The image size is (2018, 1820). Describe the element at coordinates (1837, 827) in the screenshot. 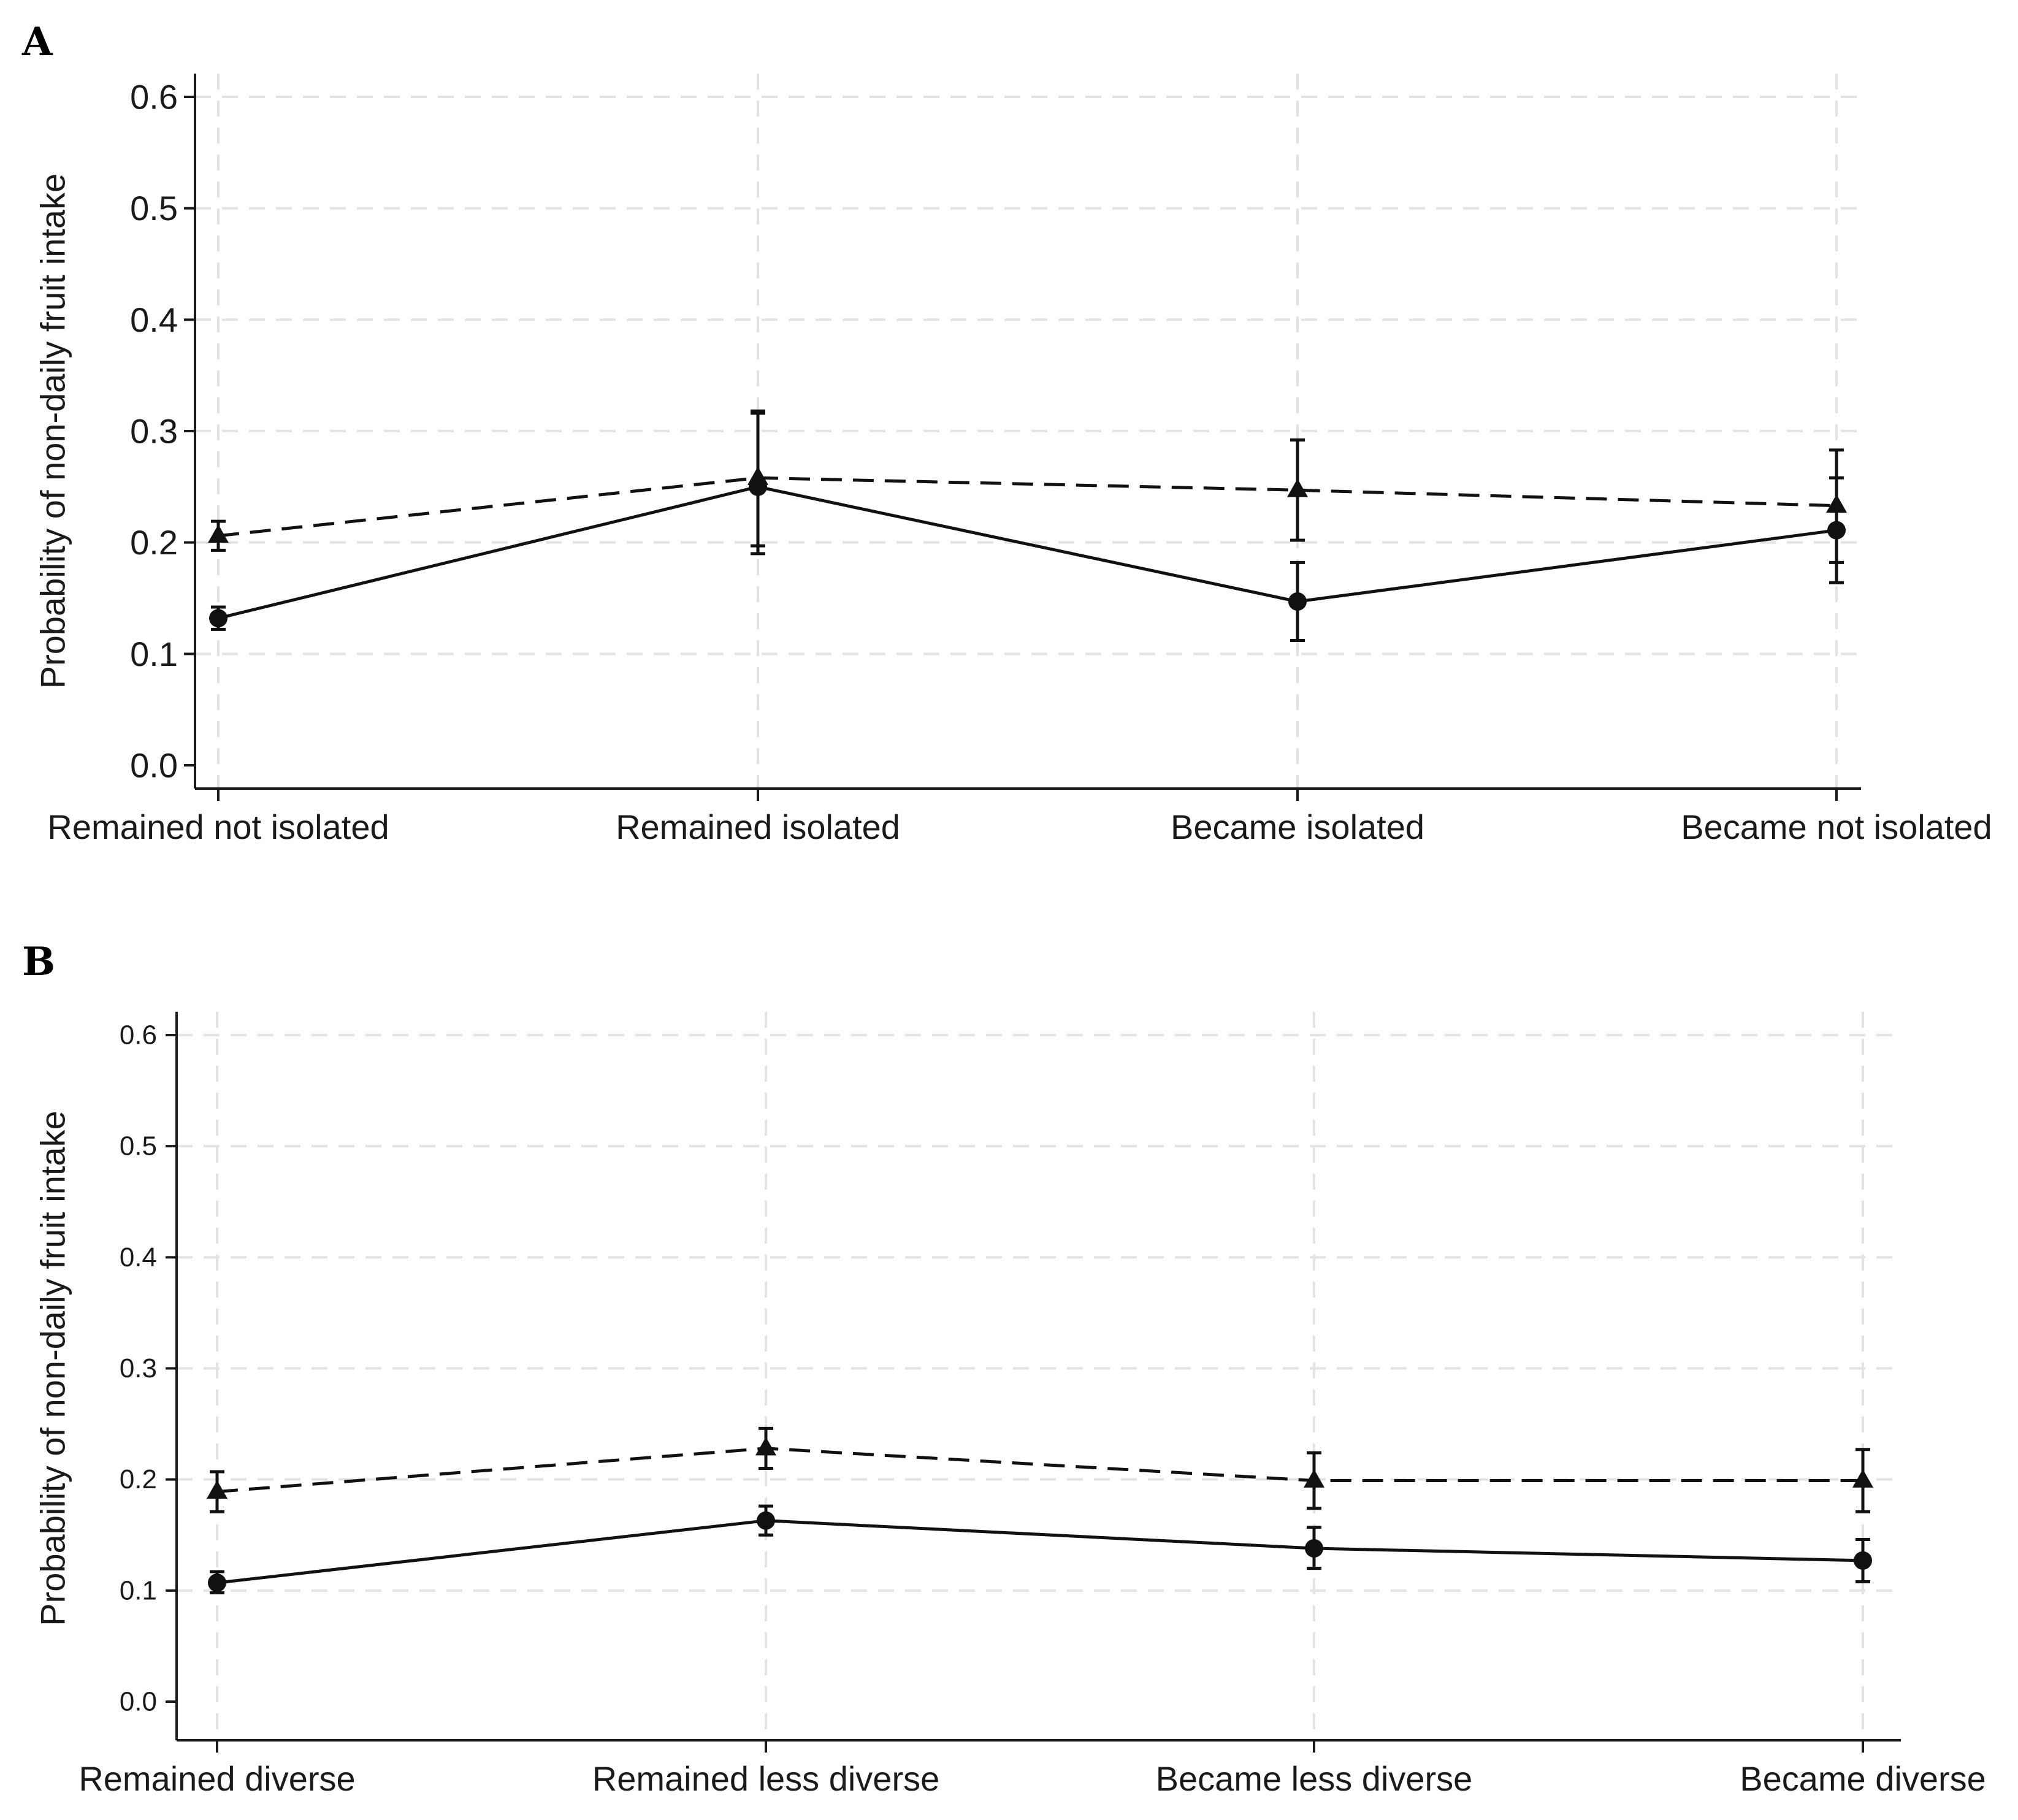

I see `x-category-label: Became not isolated` at that location.